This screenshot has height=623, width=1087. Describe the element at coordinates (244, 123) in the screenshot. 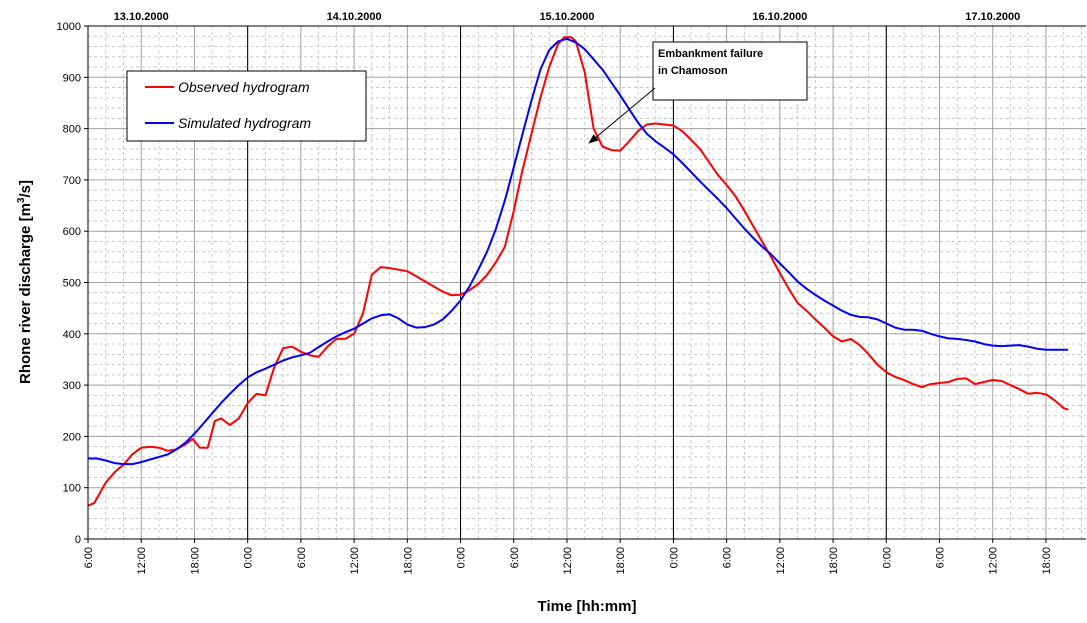

I see `legend-label-simulated: Simulated hydrogram` at that location.